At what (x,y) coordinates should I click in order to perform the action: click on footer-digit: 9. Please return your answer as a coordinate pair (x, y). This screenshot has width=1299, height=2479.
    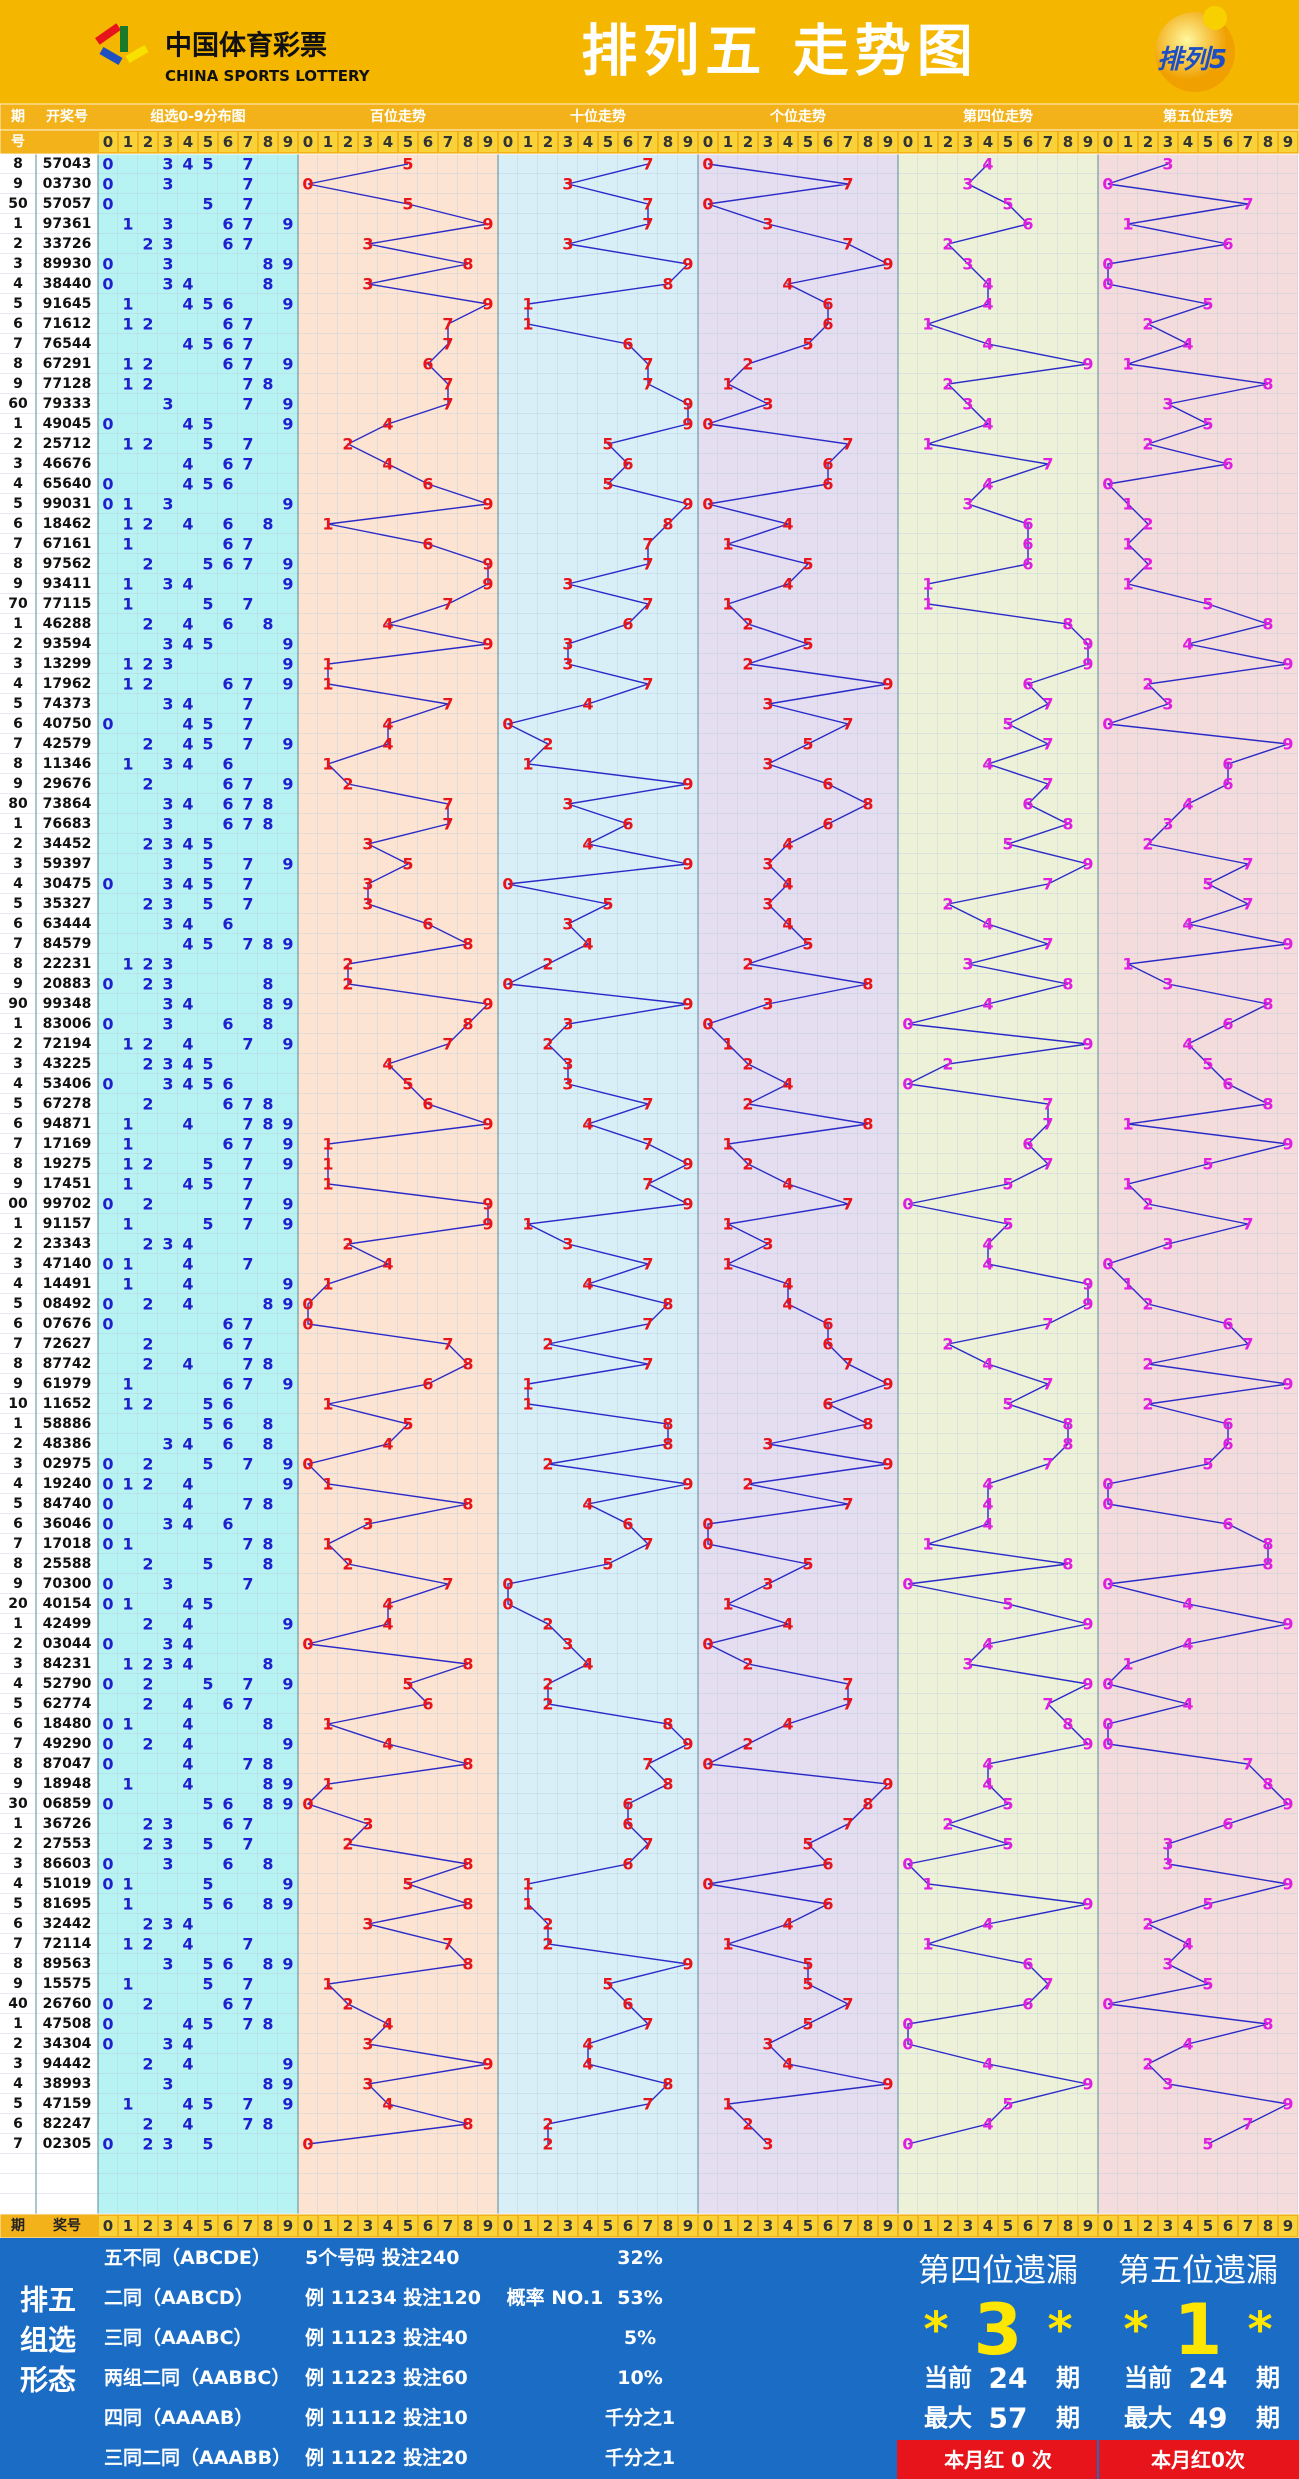
    Looking at the image, I should click on (688, 2226).